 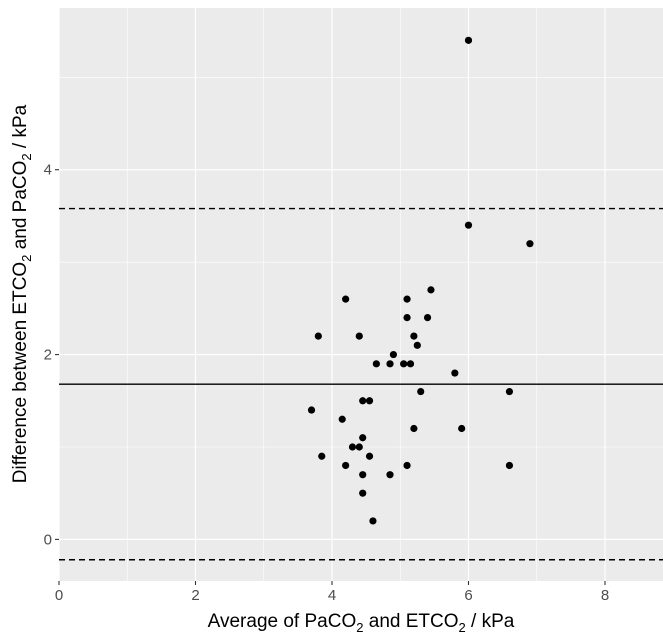 What do you see at coordinates (48, 539) in the screenshot?
I see `y-tick-label: 0` at bounding box center [48, 539].